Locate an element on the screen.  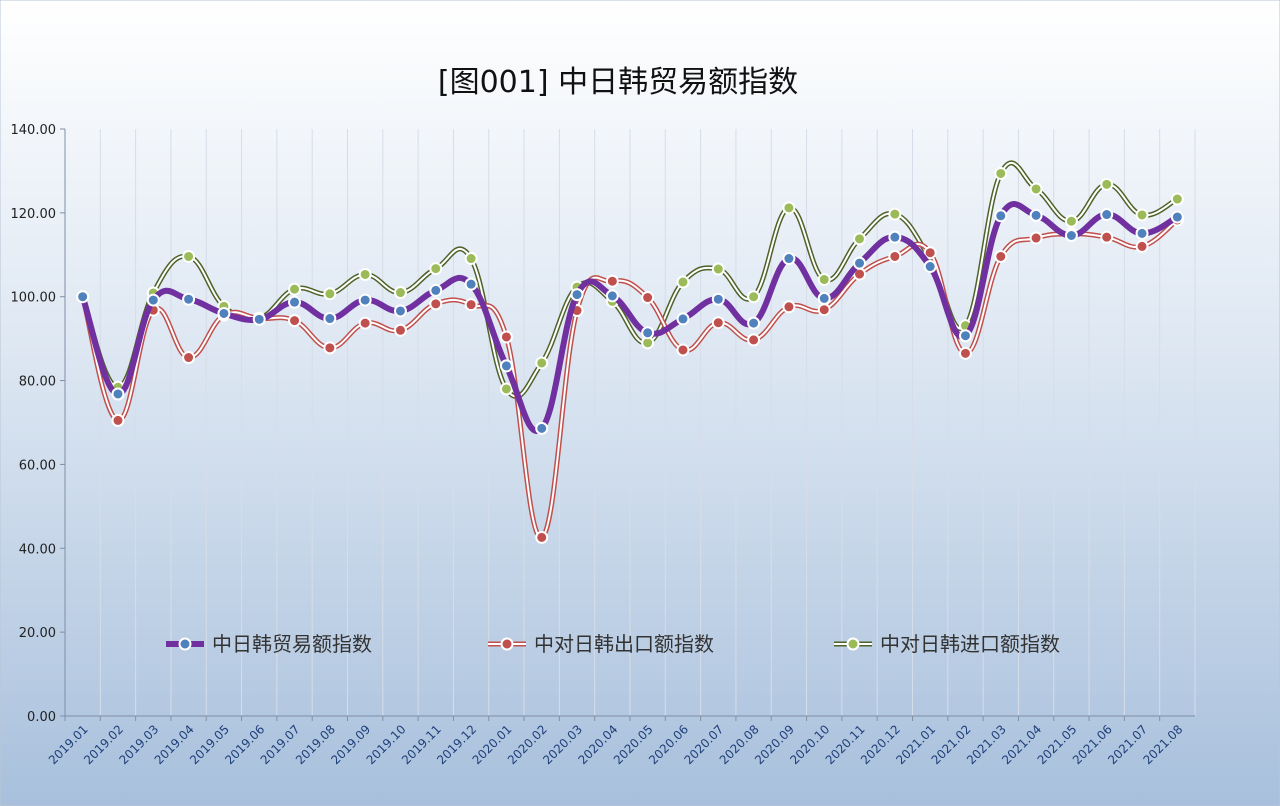
y-tick-label: 0.00 is located at coordinates (41, 717).